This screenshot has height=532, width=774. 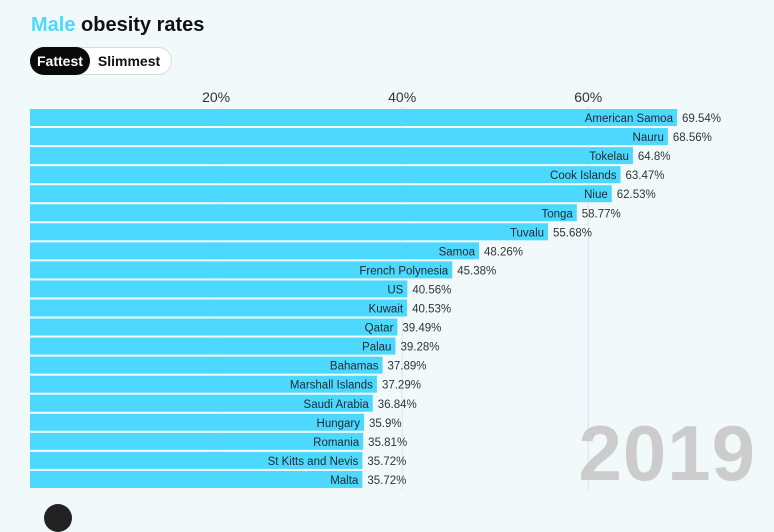 I want to click on title-accent: Male, so click(x=53, y=25).